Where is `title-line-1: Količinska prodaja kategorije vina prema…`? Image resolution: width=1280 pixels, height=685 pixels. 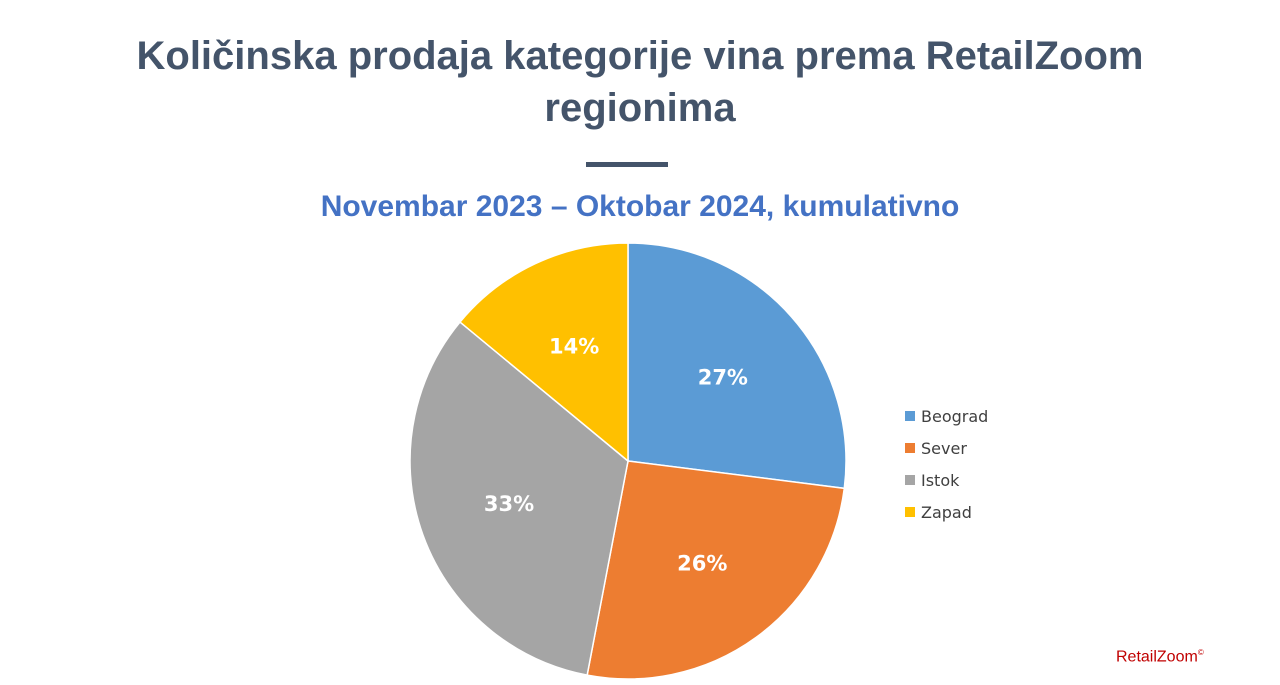 title-line-1: Količinska prodaja kategorije vina prema… is located at coordinates (640, 56).